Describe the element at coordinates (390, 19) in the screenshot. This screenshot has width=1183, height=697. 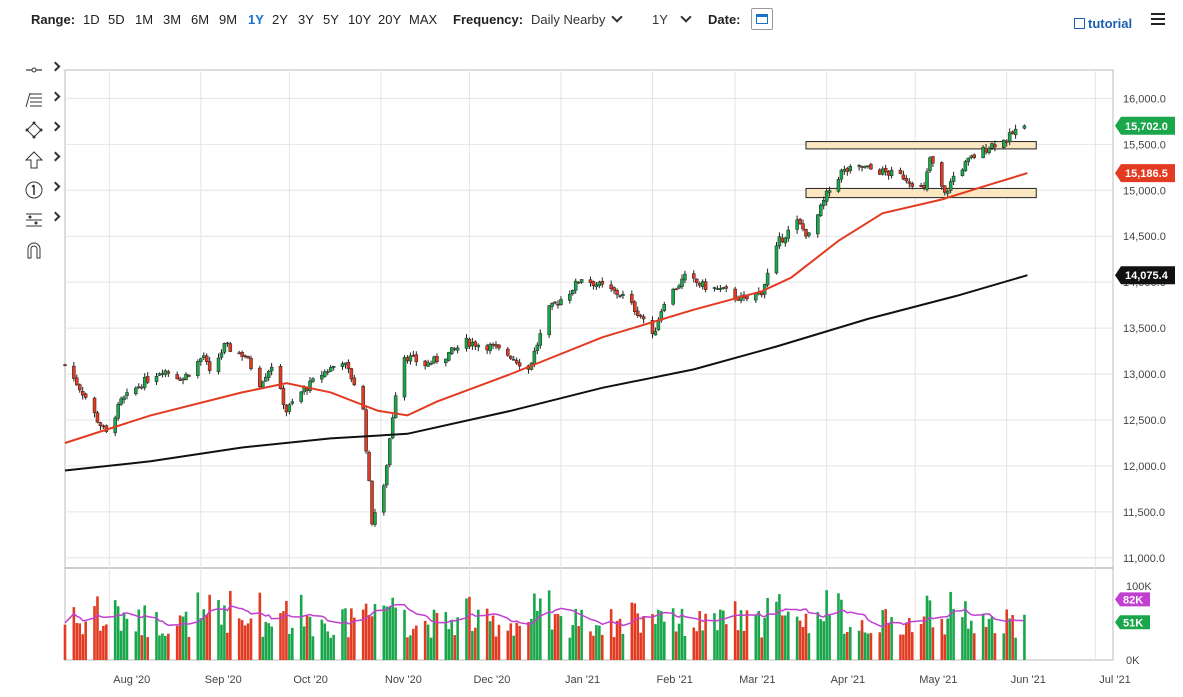
I see `range-button-20y: 20Y` at that location.